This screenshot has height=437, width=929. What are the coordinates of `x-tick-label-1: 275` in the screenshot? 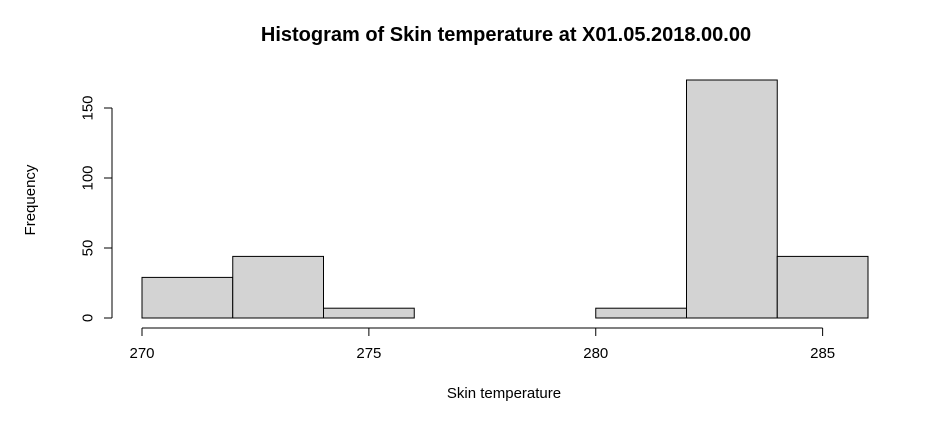 It's located at (368, 353).